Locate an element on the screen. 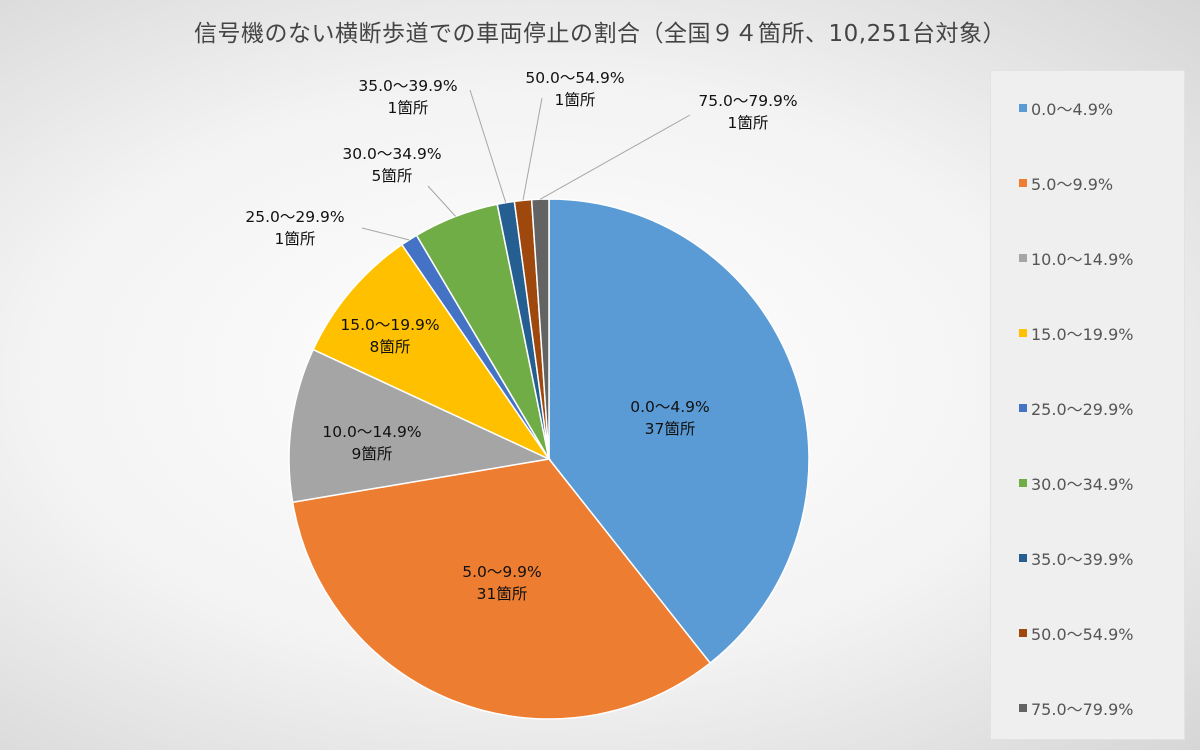  data-label: 0.0～4.9% 37箇所 is located at coordinates (670, 418).